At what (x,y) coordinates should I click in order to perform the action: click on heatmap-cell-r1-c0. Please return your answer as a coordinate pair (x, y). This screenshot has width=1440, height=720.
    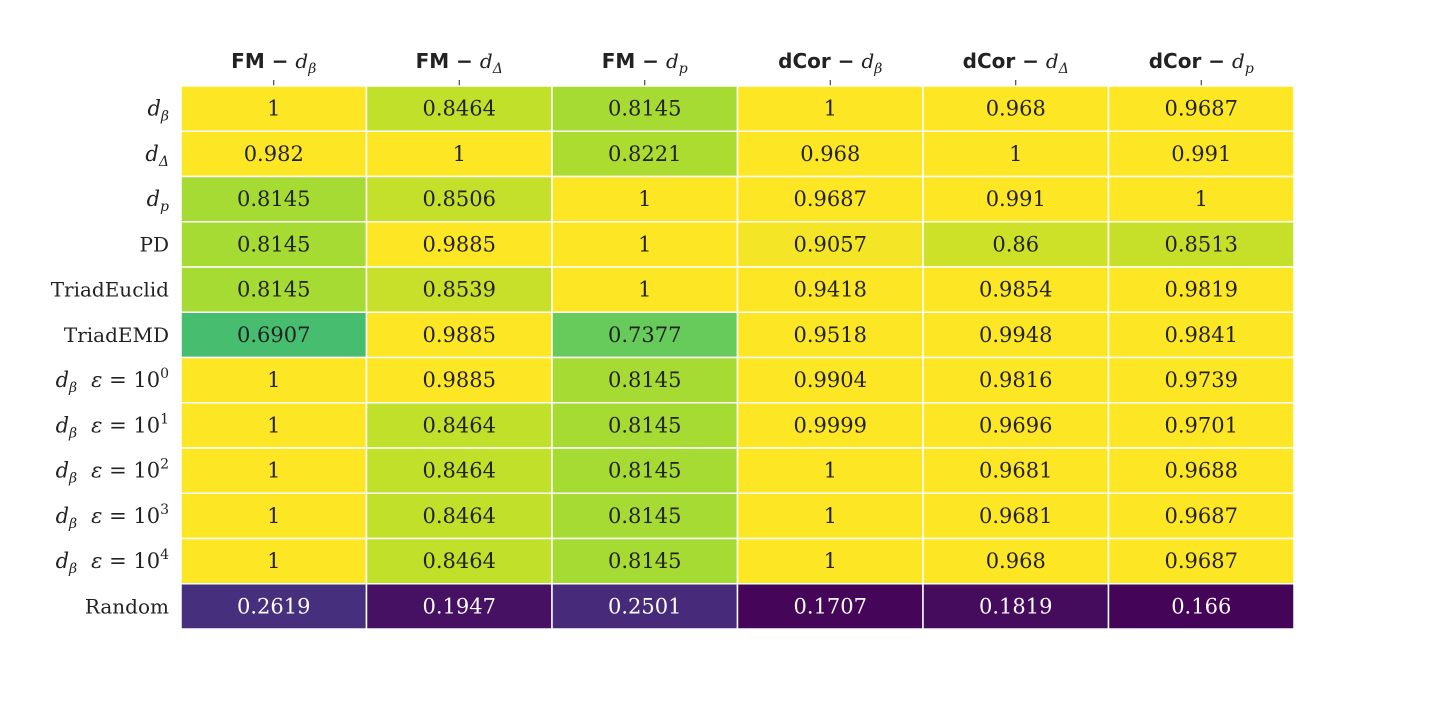
    Looking at the image, I should click on (274, 154).